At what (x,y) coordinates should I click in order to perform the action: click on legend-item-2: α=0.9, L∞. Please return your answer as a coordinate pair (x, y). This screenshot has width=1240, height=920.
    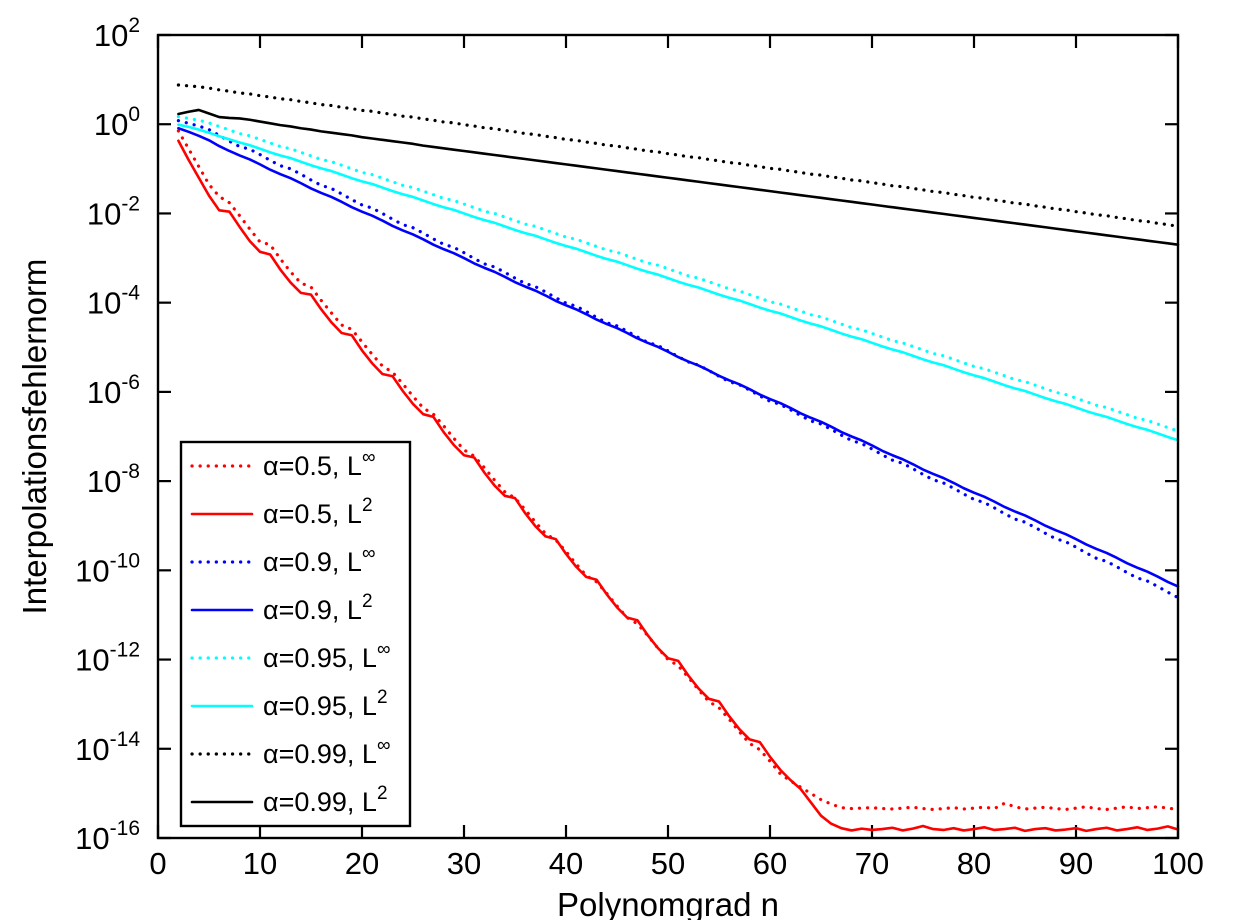
    Looking at the image, I should click on (282, 560).